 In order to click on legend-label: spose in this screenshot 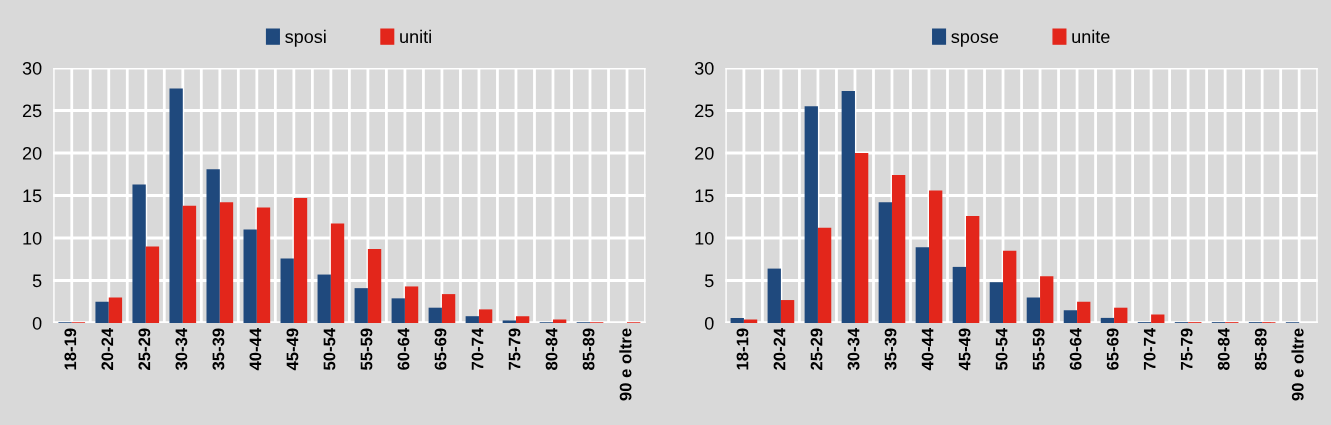, I will do `click(975, 40)`.